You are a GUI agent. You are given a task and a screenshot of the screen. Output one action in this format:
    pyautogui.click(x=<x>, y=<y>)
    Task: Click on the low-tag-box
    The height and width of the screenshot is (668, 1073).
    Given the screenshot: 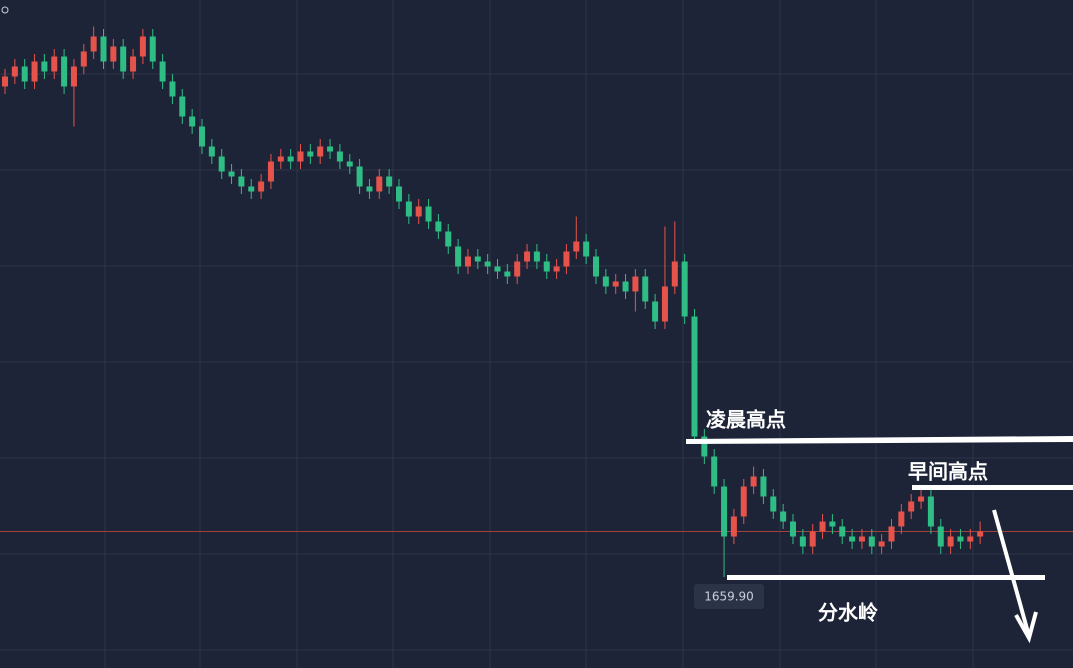 What is the action you would take?
    pyautogui.click(x=729, y=596)
    